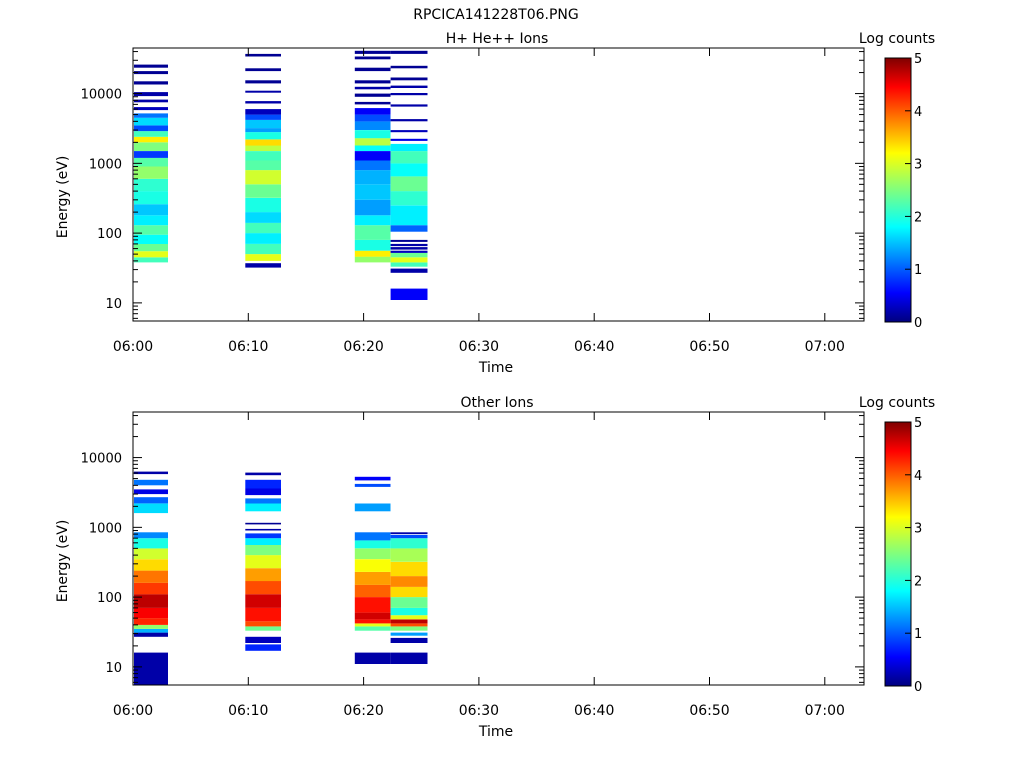 The image size is (1024, 768). I want to click on x-tick-label: 06:30, so click(479, 347).